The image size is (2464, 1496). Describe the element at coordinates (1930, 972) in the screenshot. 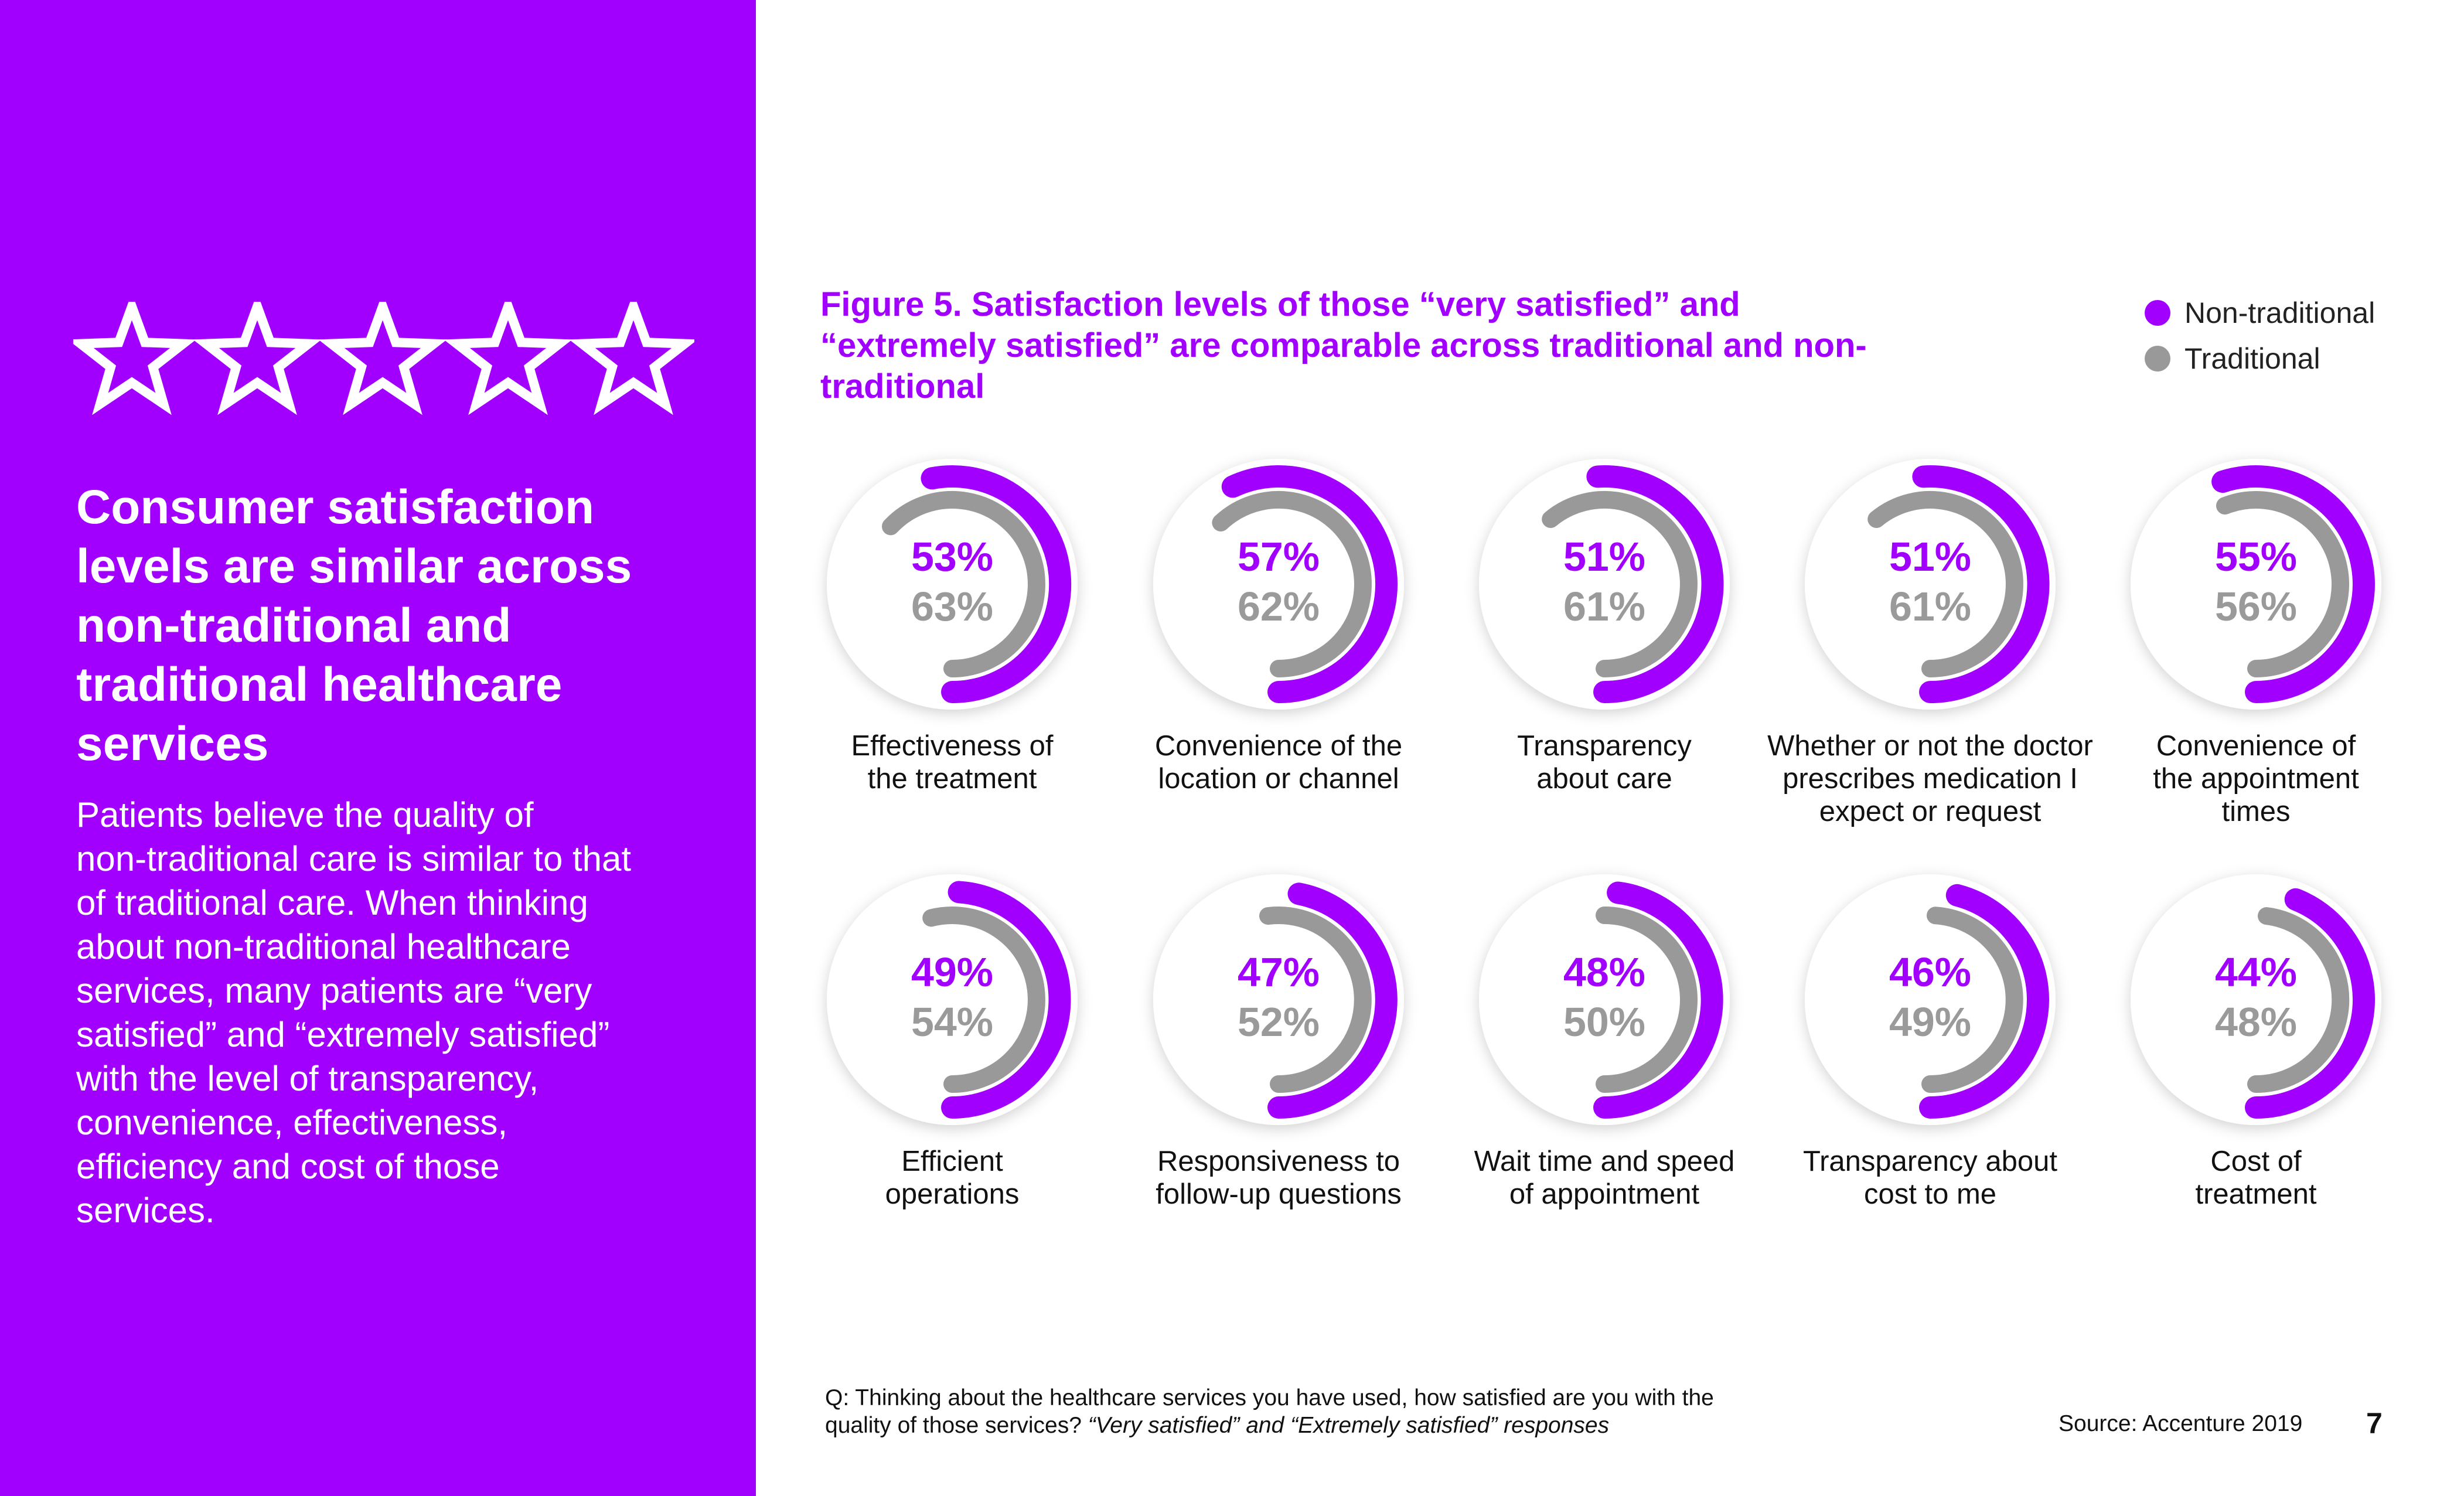

I see `value-non-traditional: 46%` at that location.